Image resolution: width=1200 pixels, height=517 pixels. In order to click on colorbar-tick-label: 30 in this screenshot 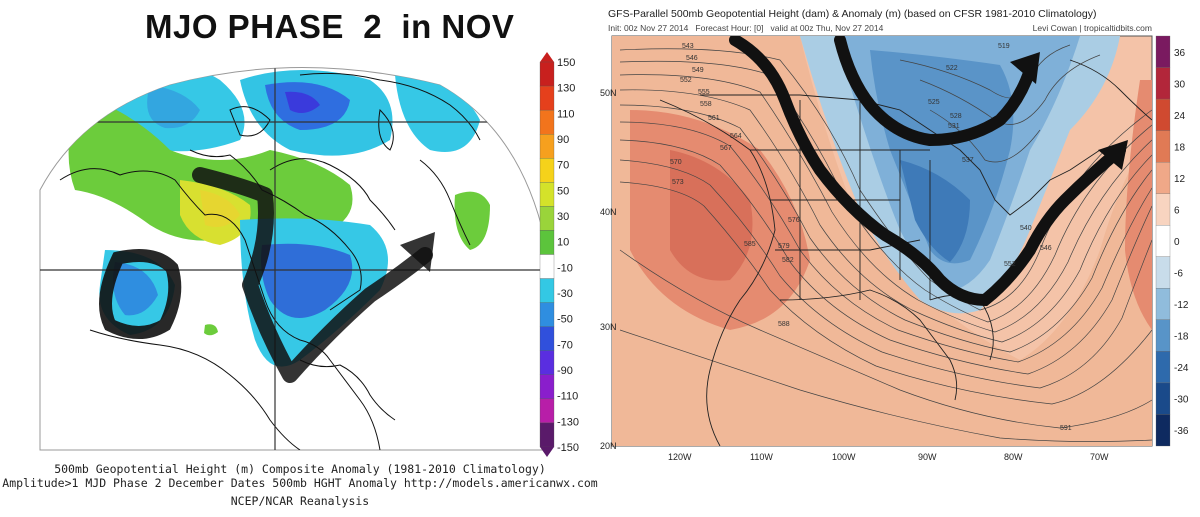, I will do `click(1180, 84)`.